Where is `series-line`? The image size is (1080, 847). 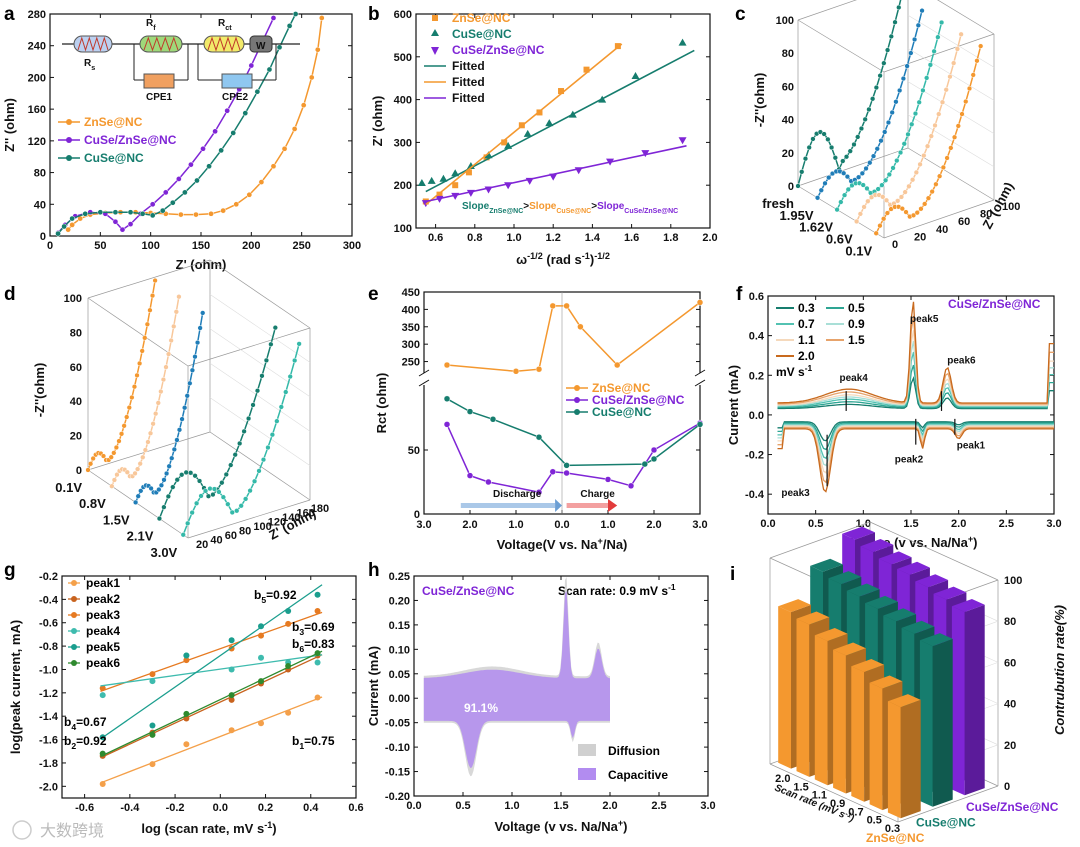
series-line is located at coordinates (573, 458).